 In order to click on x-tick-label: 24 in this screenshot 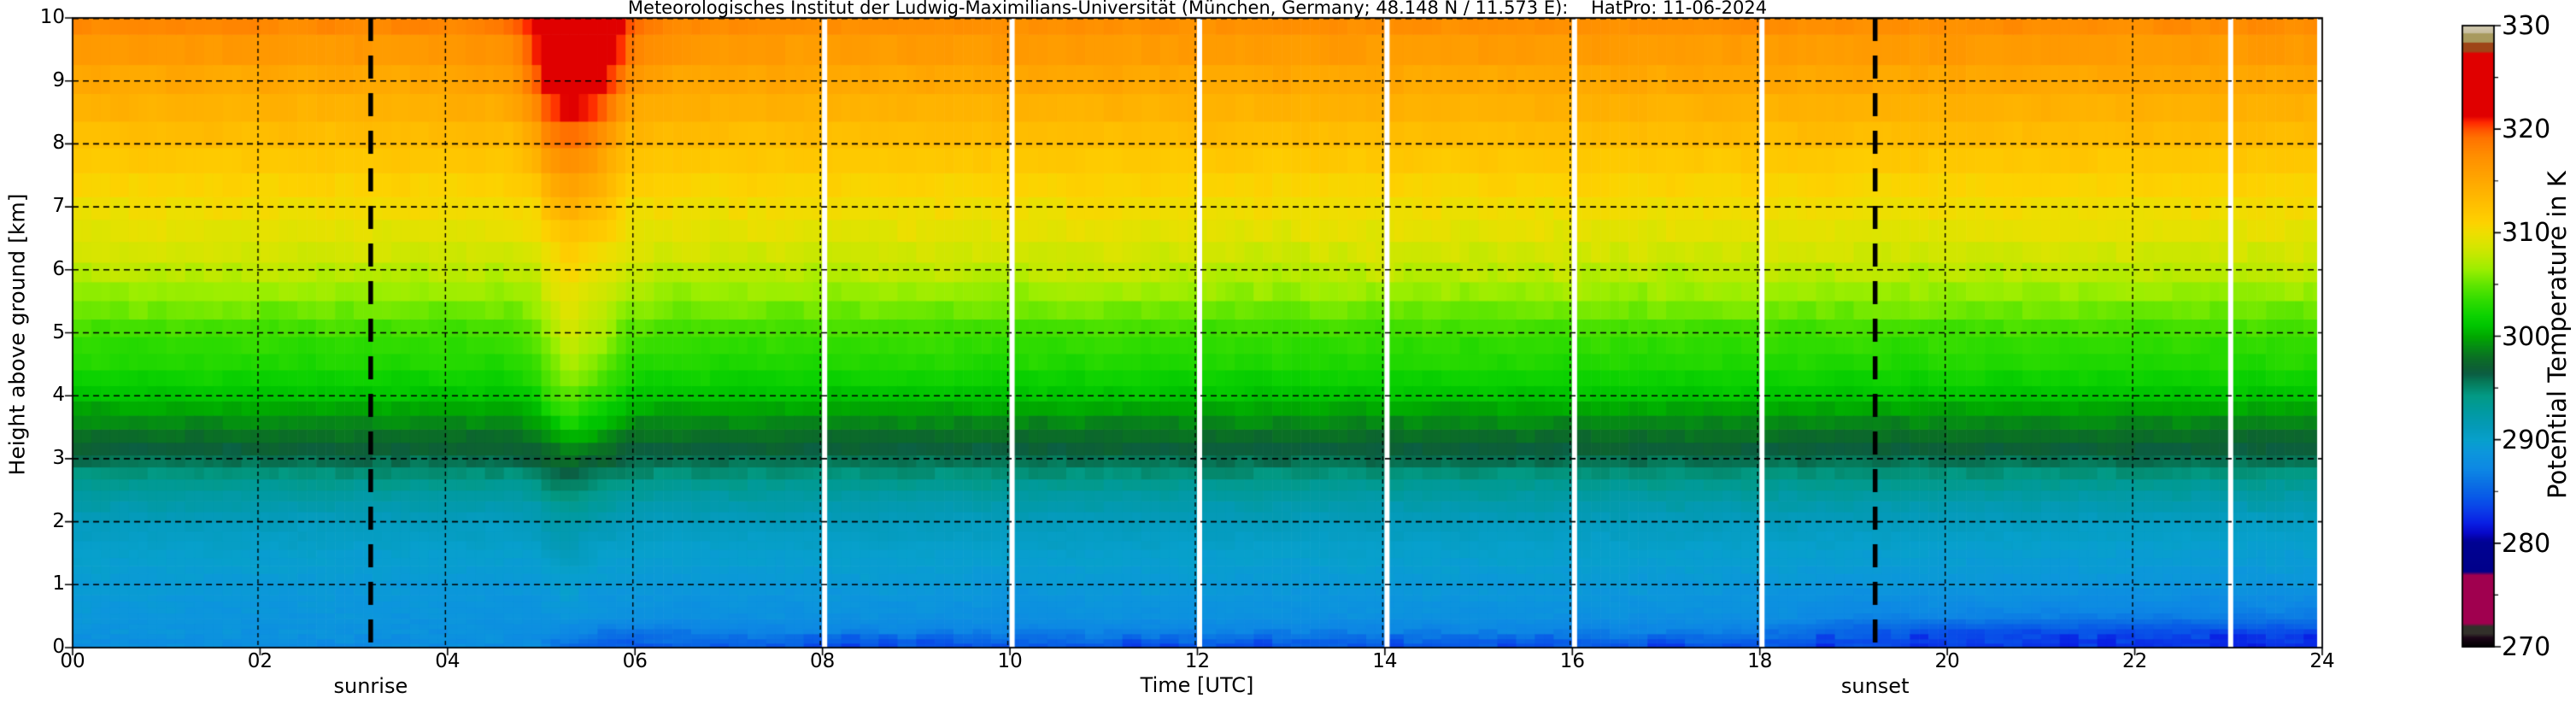, I will do `click(2322, 661)`.